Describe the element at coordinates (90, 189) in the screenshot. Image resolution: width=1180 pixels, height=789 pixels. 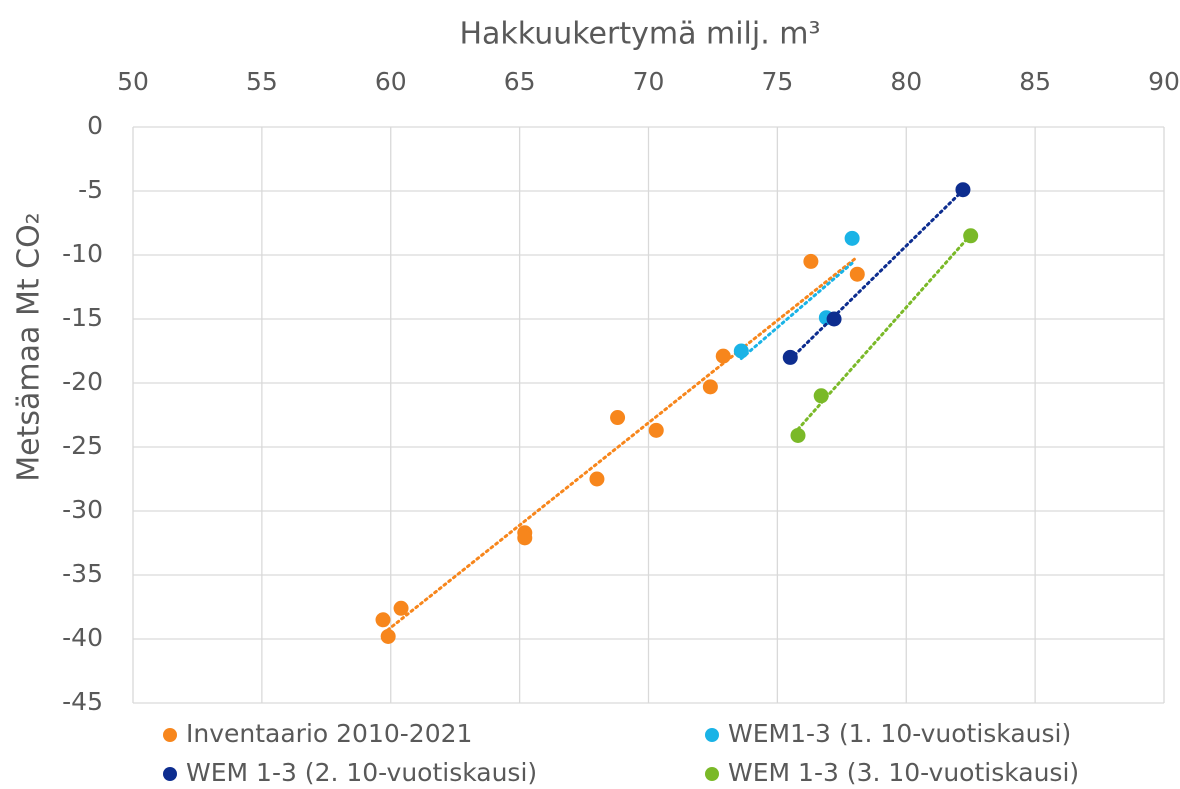
I see `y-tick-label: -5` at that location.